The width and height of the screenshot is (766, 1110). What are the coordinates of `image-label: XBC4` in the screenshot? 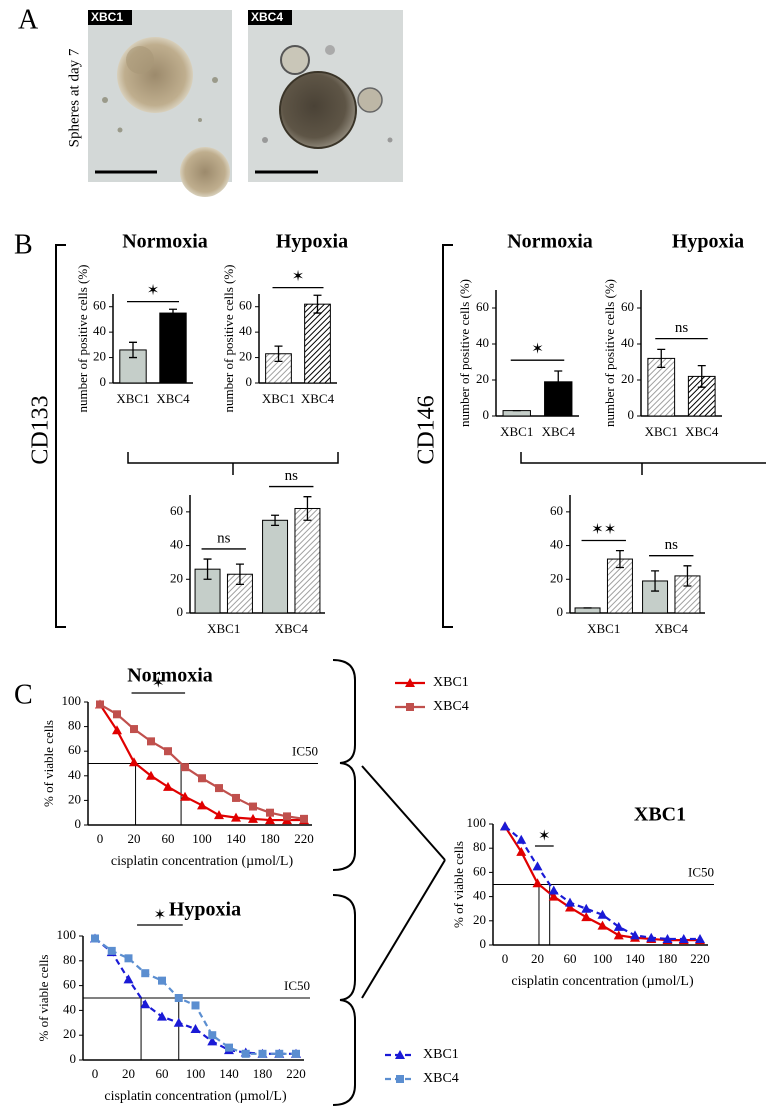 It's located at (267, 17).